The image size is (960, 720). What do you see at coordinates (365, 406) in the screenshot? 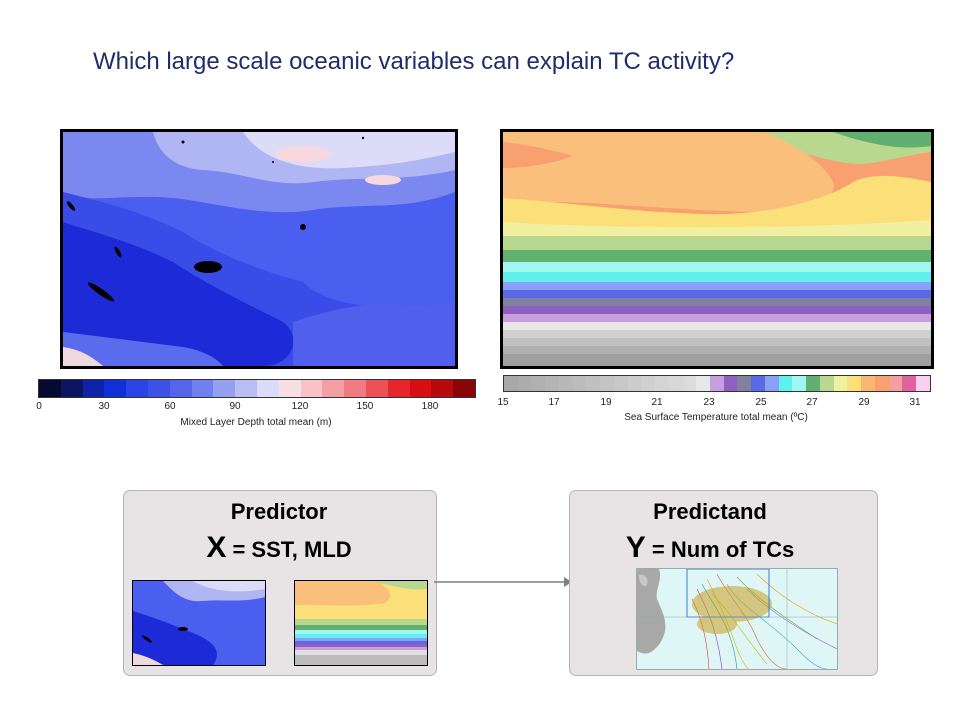
I see `mld-tick-150: 150` at bounding box center [365, 406].